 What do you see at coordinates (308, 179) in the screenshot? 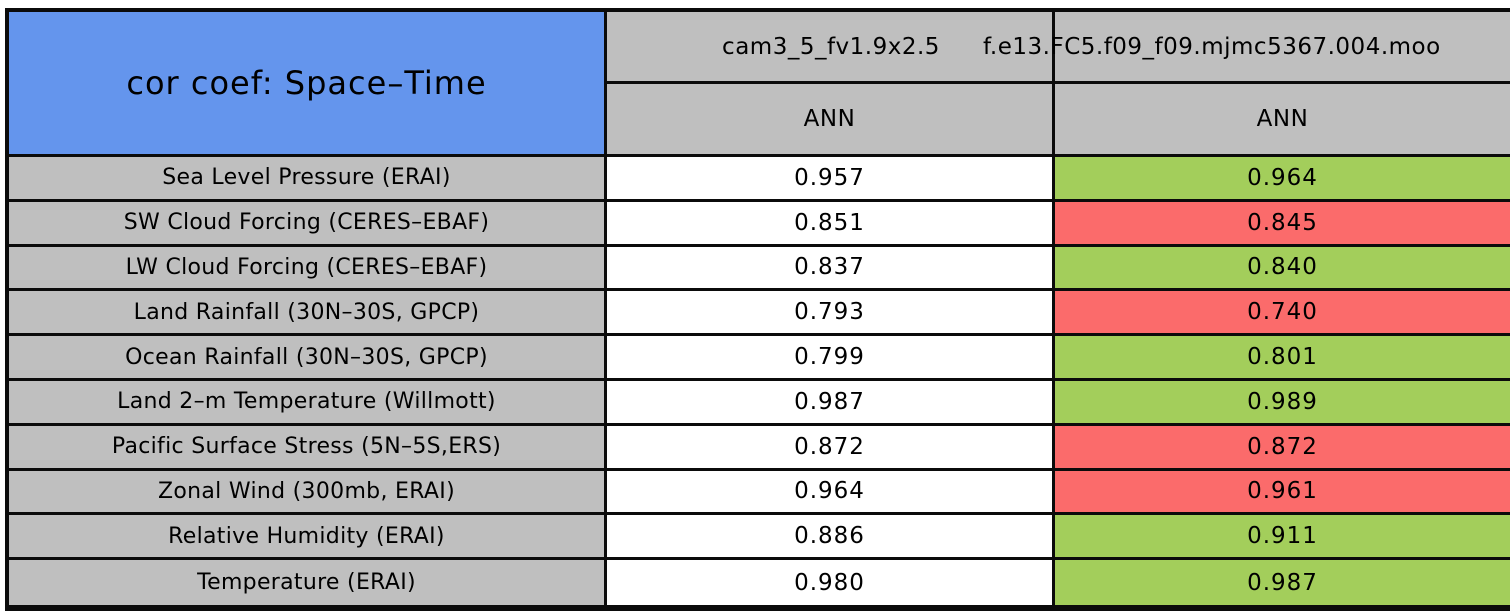
I see `row-label: Sea Level Pressure (ERAI)` at bounding box center [308, 179].